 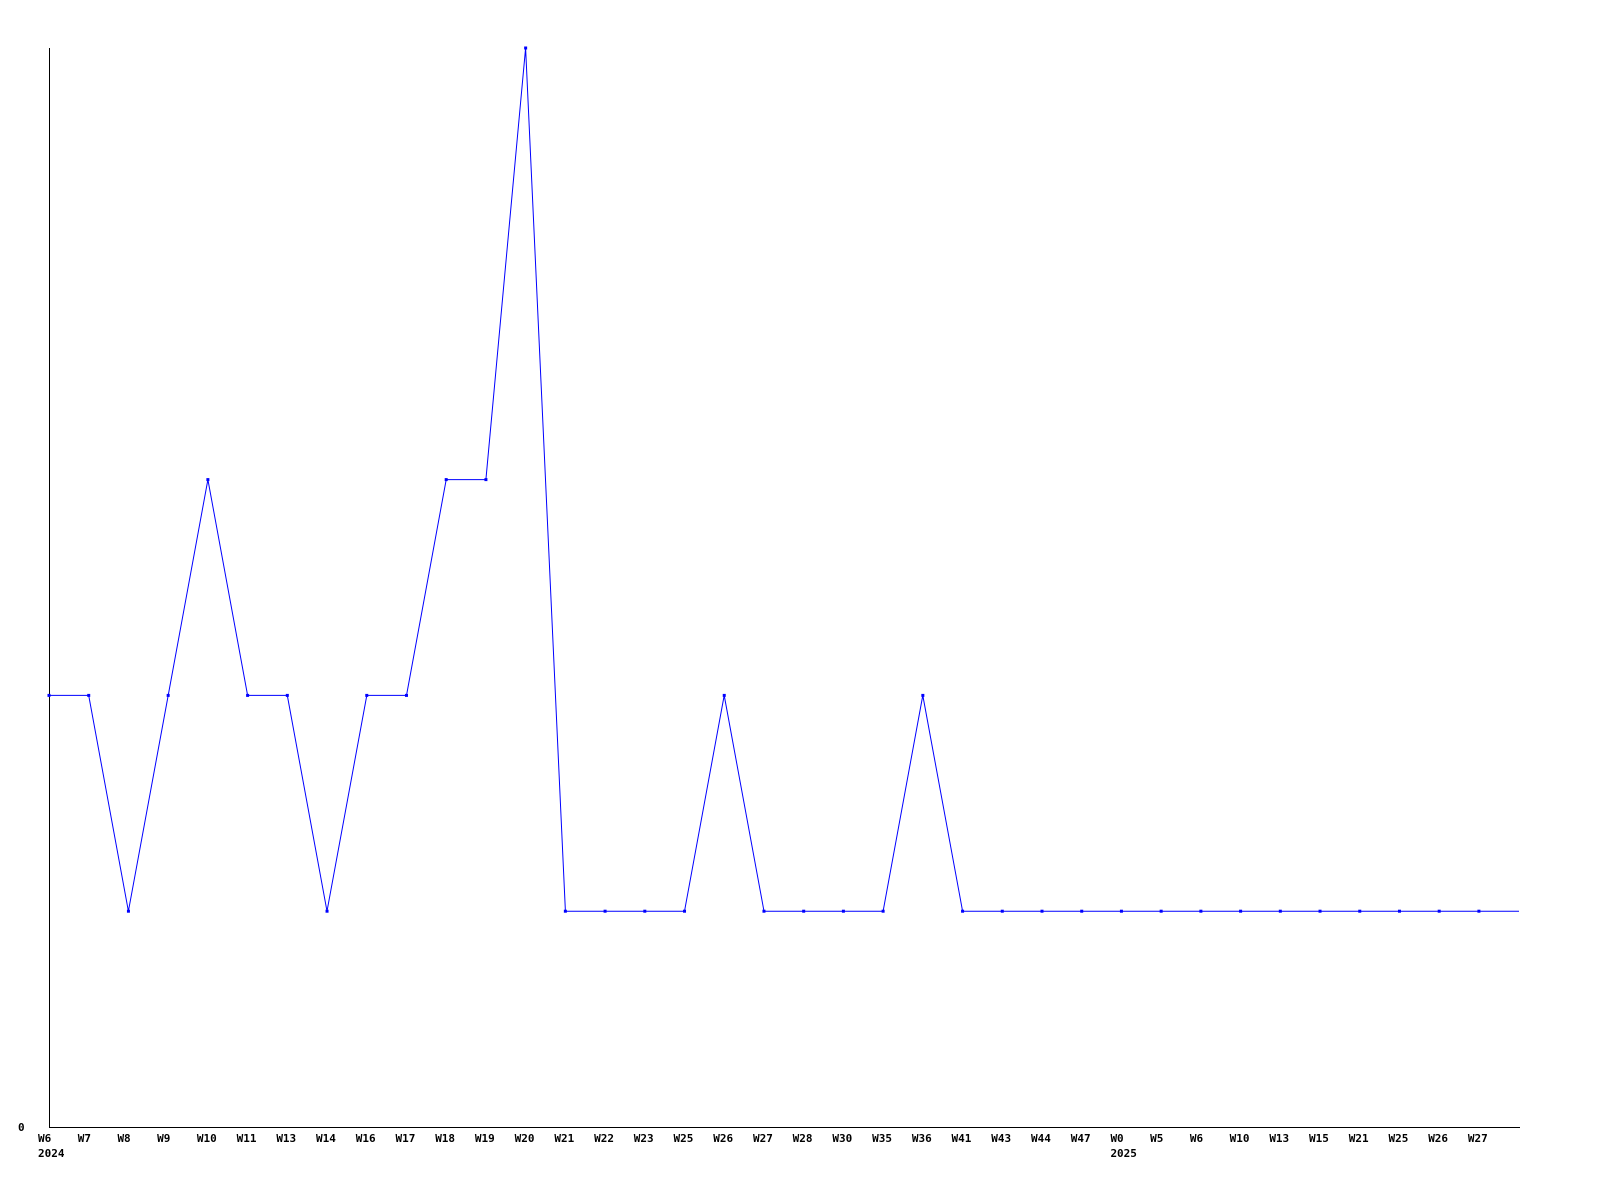 What do you see at coordinates (123, 1138) in the screenshot?
I see `x-tick-label: W8` at bounding box center [123, 1138].